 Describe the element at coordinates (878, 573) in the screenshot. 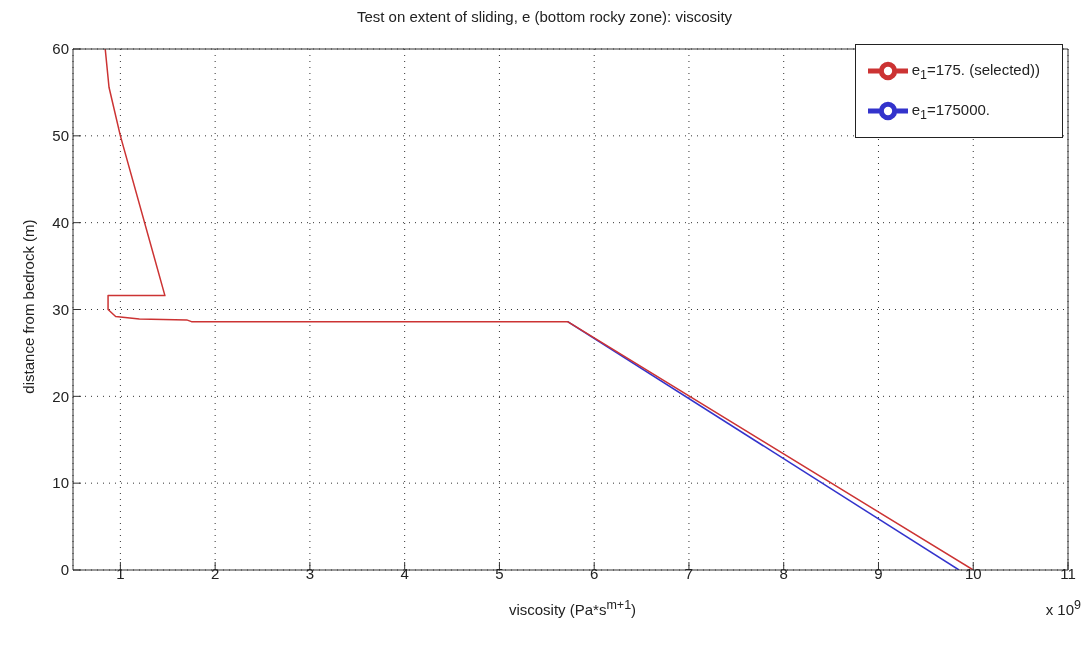

I see `x-tick-label: 9` at that location.